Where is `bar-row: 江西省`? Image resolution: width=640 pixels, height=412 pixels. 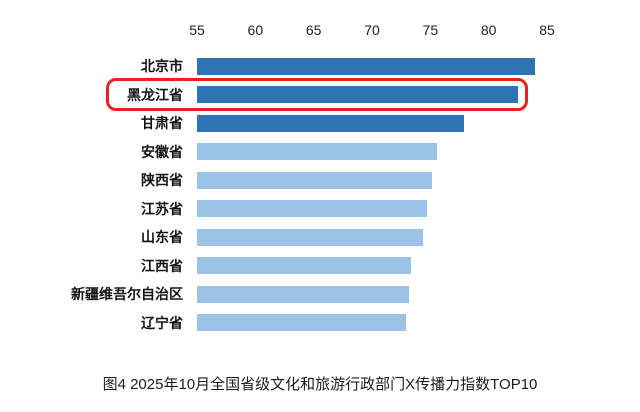
bar-row: 江西省 is located at coordinates (320, 266).